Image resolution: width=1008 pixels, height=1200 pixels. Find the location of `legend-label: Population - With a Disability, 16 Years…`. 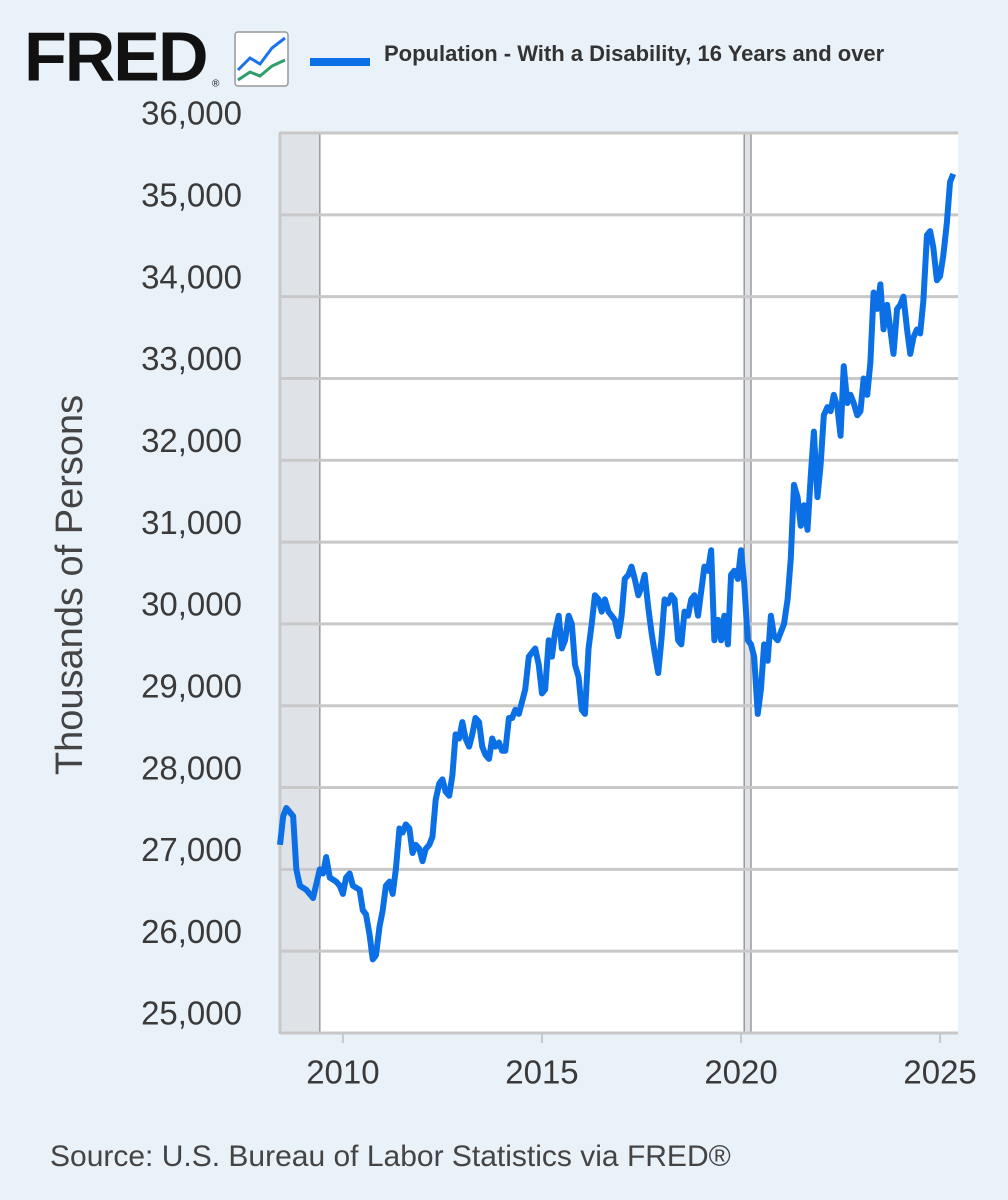

legend-label: Population - With a Disability, 16 Years… is located at coordinates (634, 53).